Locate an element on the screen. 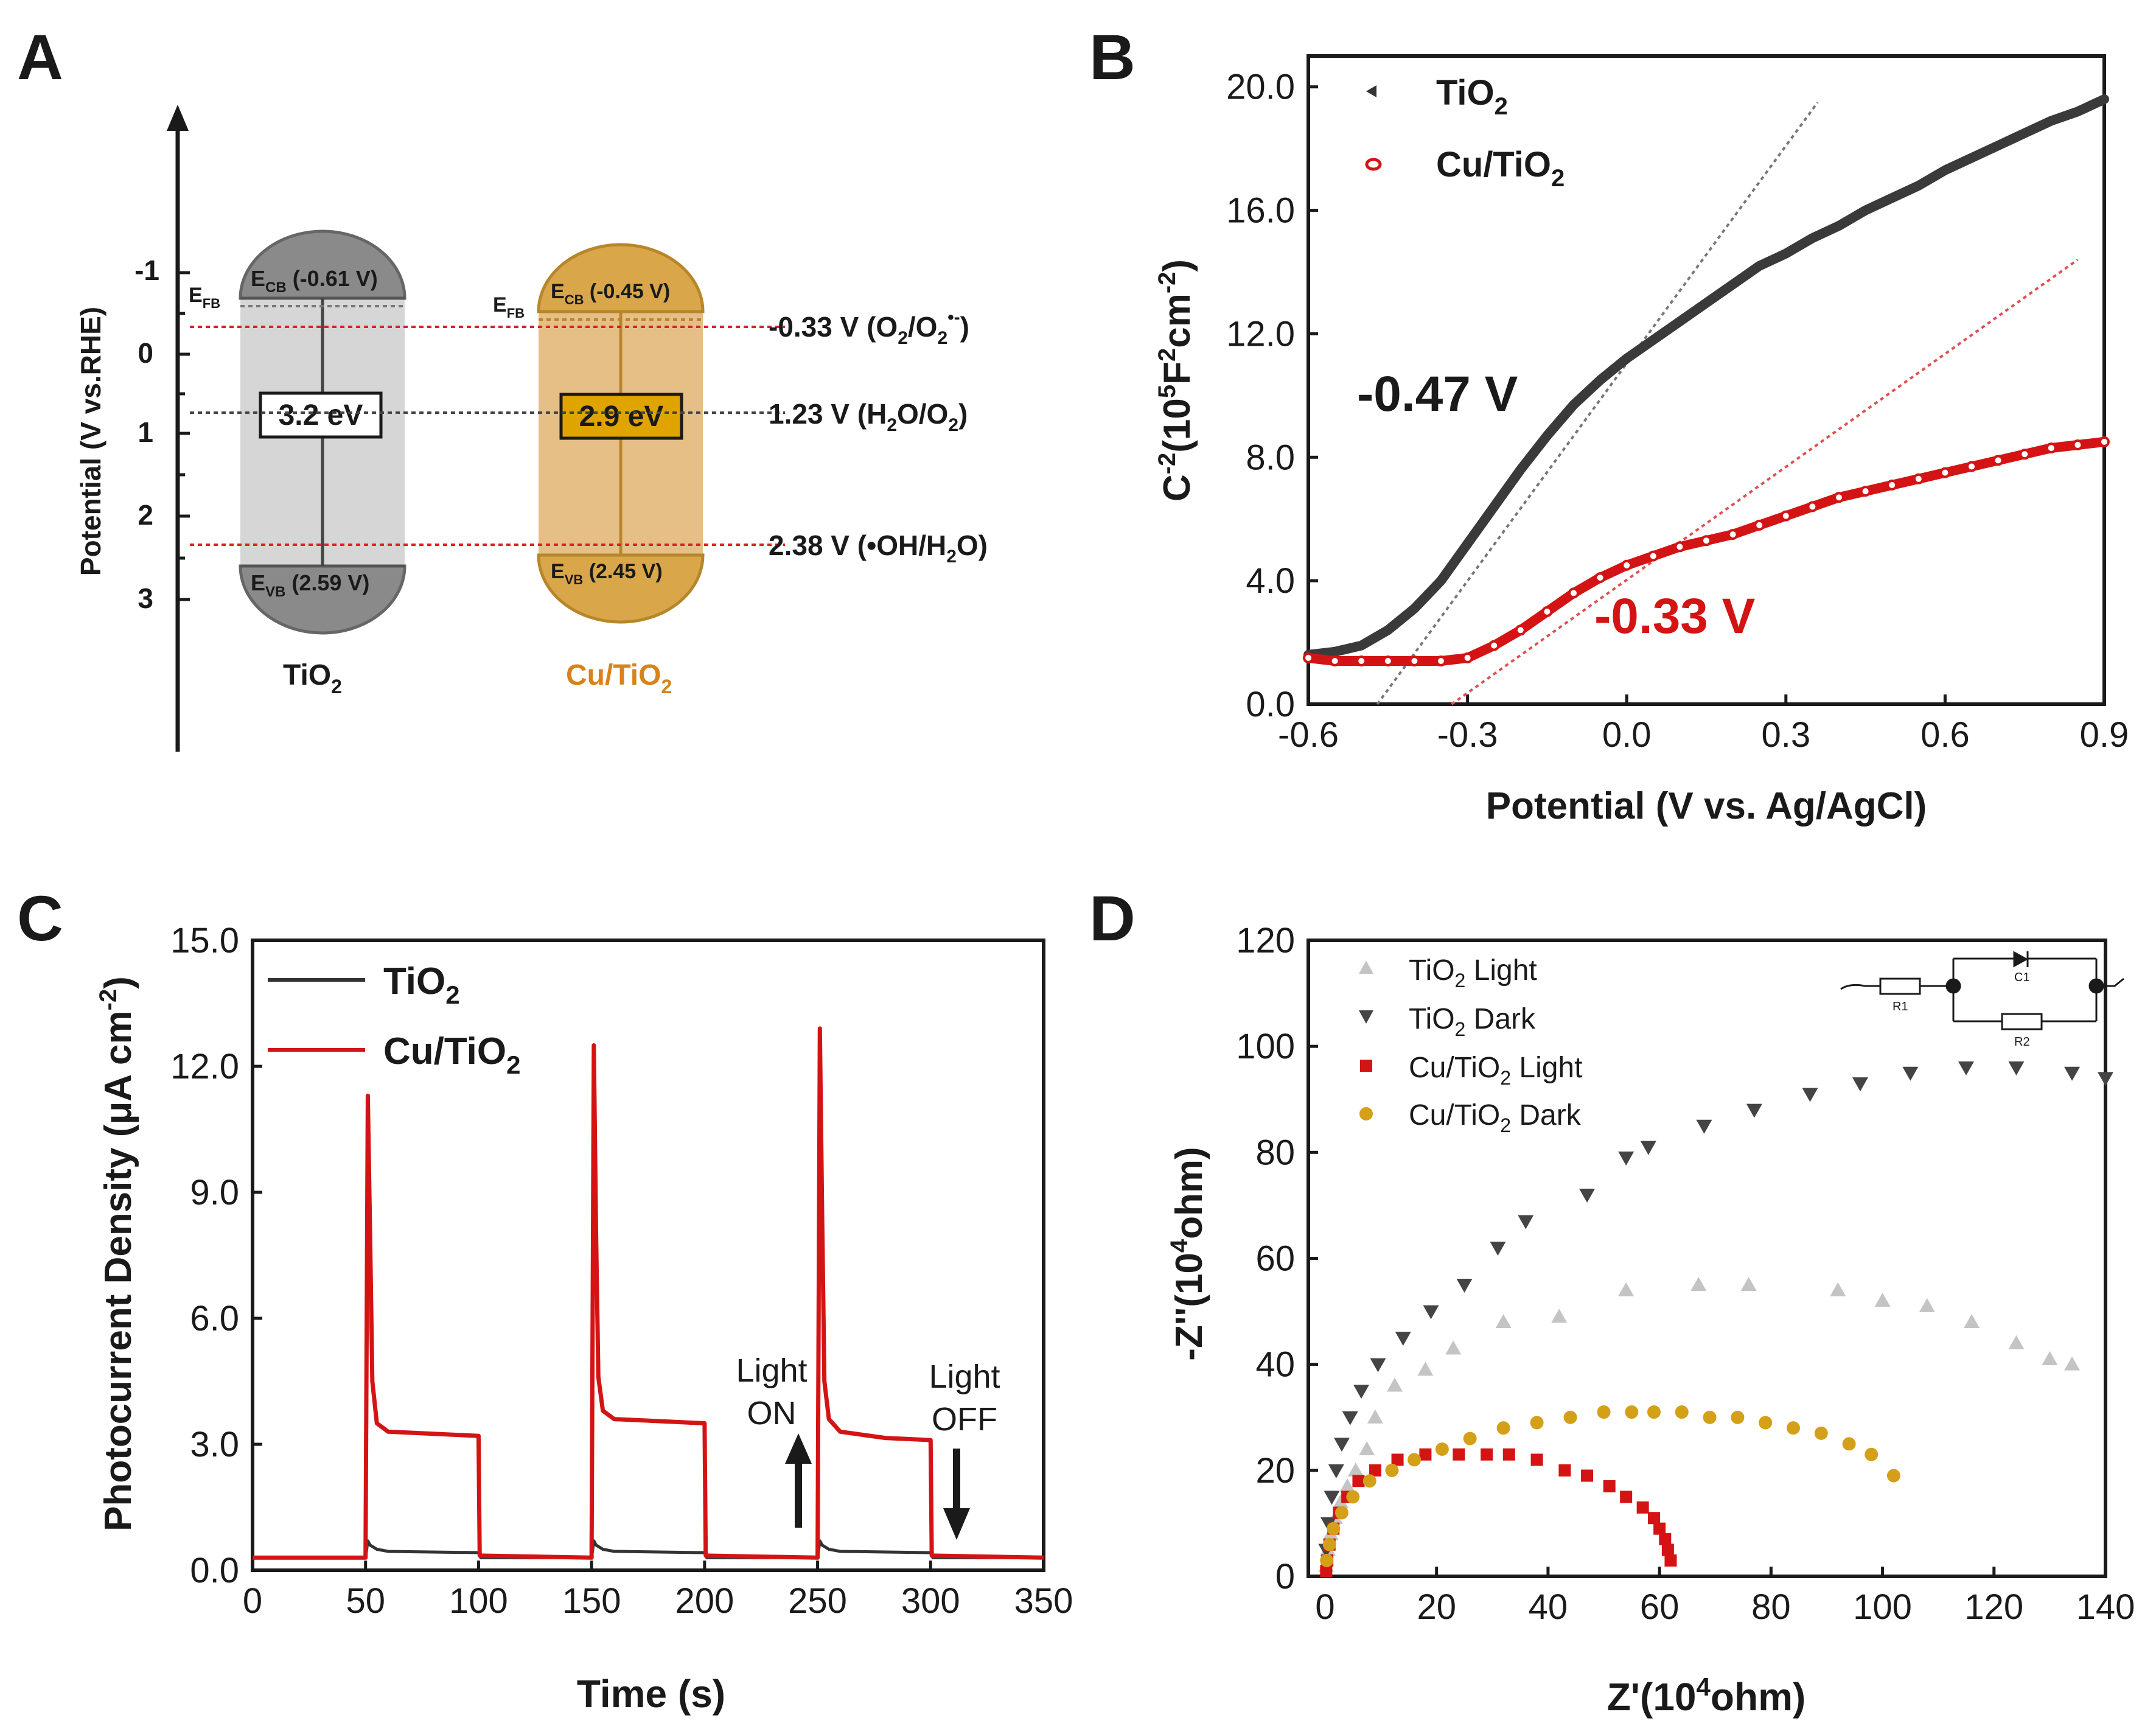 The image size is (2156, 1734). cu-tio2-evb-label: EVB (2.45 V) is located at coordinates (607, 573).